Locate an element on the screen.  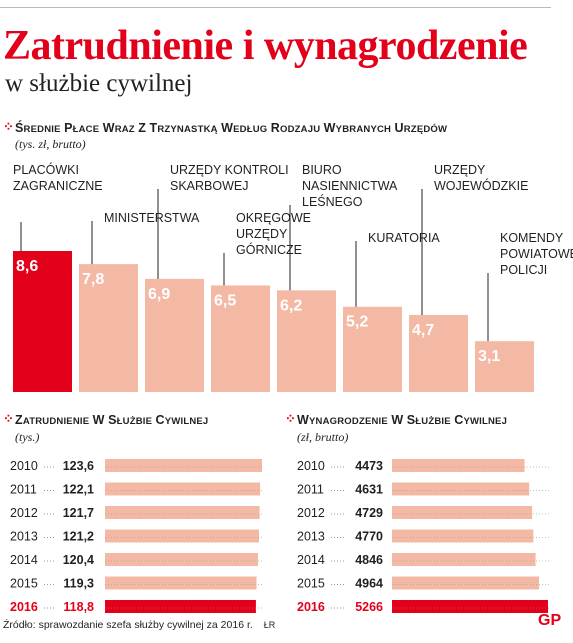
salary-chart-unit: (tys. zł, brutto) is located at coordinates (50, 144).